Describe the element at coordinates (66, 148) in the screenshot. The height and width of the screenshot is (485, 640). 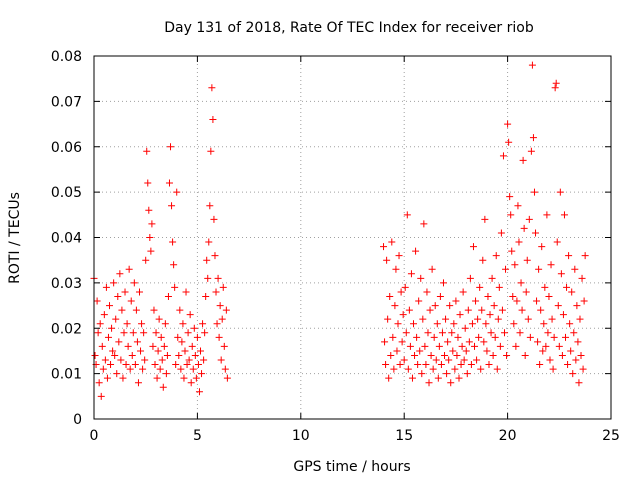
I see `y-tick-label: 0.06` at that location.